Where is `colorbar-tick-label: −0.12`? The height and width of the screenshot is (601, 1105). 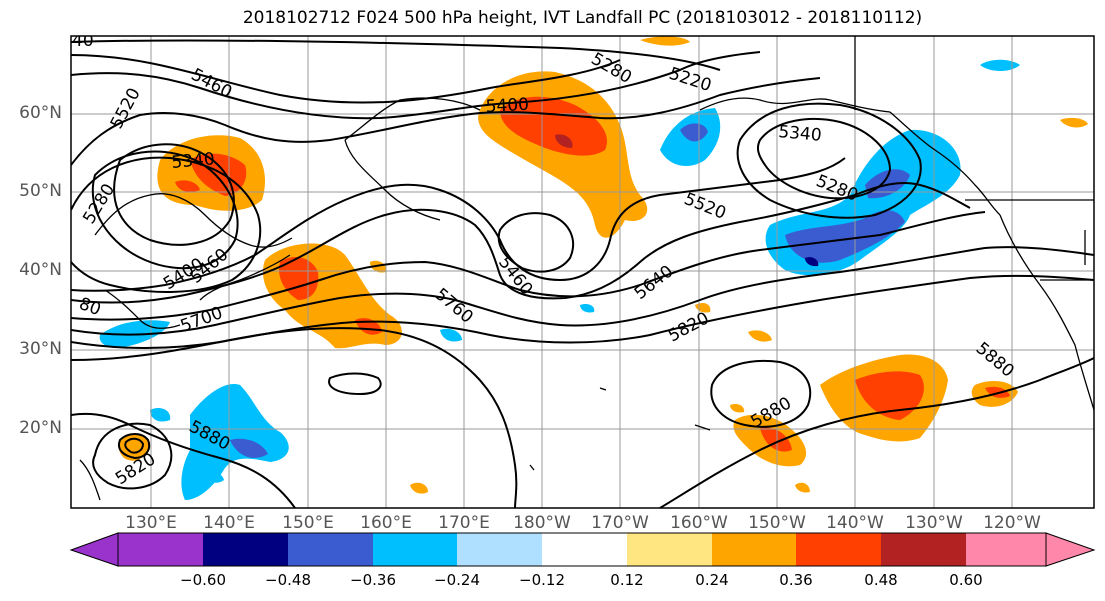
colorbar-tick-label: −0.12 is located at coordinates (542, 580).